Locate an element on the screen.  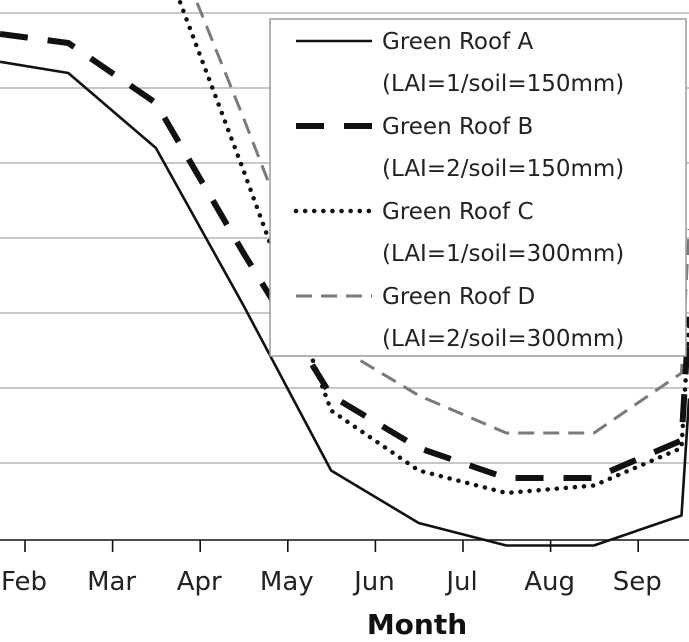
legend-detail: (LAI=1/soil=150mm) is located at coordinates (503, 84).